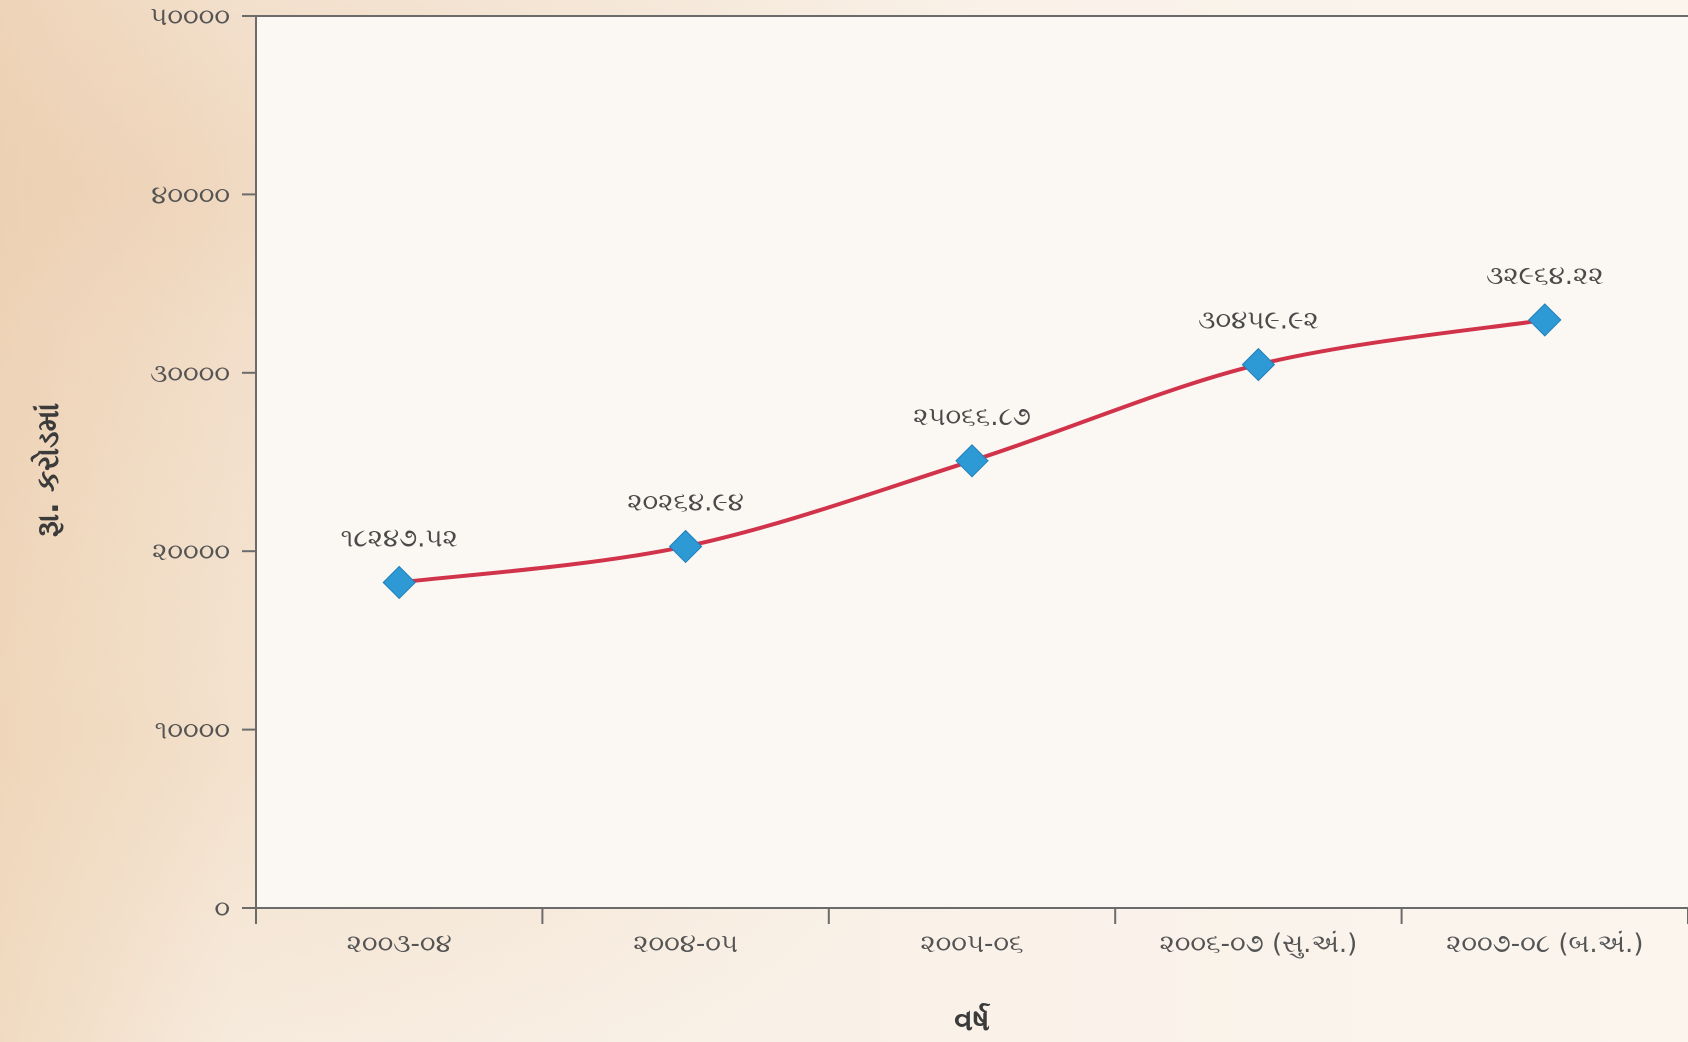  Describe the element at coordinates (190, 195) in the screenshot. I see `y-tick-label: ૪૦૦૦૦` at that location.